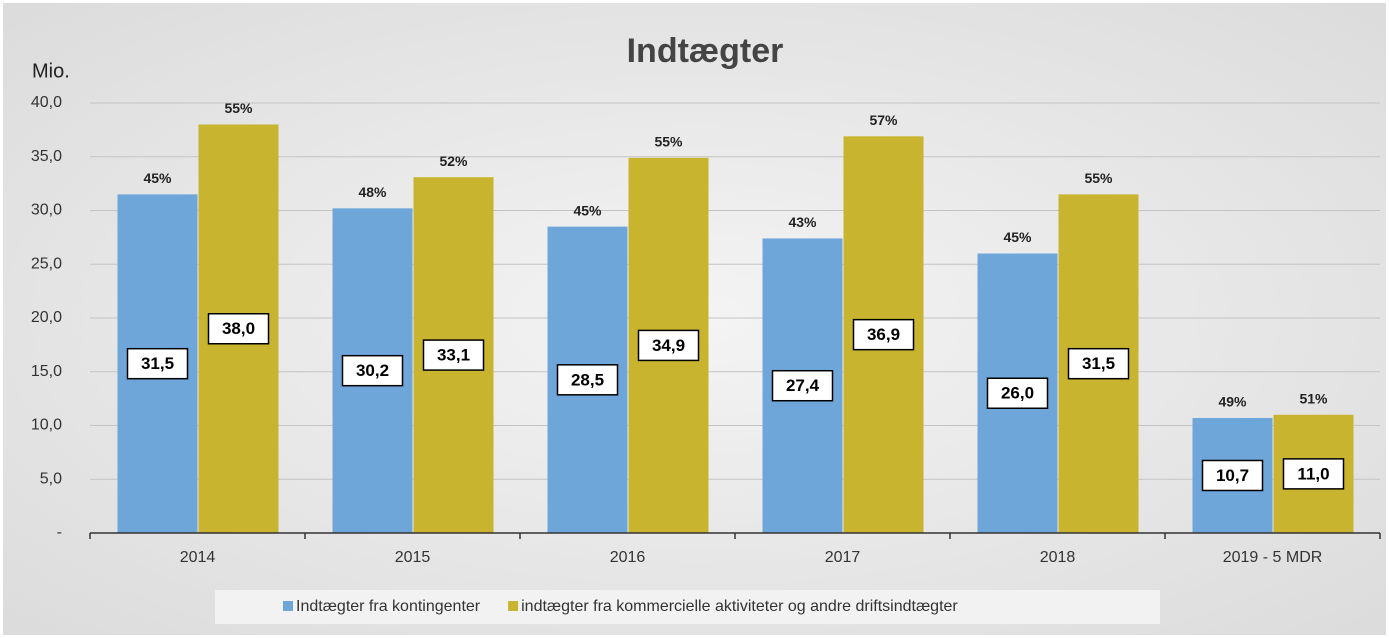  What do you see at coordinates (883, 120) in the screenshot?
I see `share-label: 57%` at bounding box center [883, 120].